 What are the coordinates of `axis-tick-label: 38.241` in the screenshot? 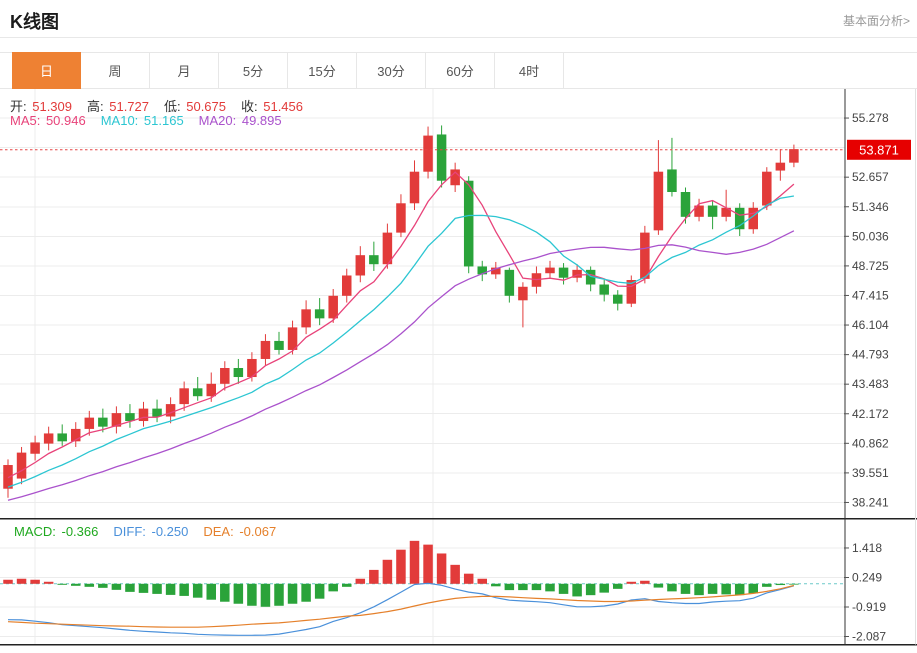 It's located at (870, 502).